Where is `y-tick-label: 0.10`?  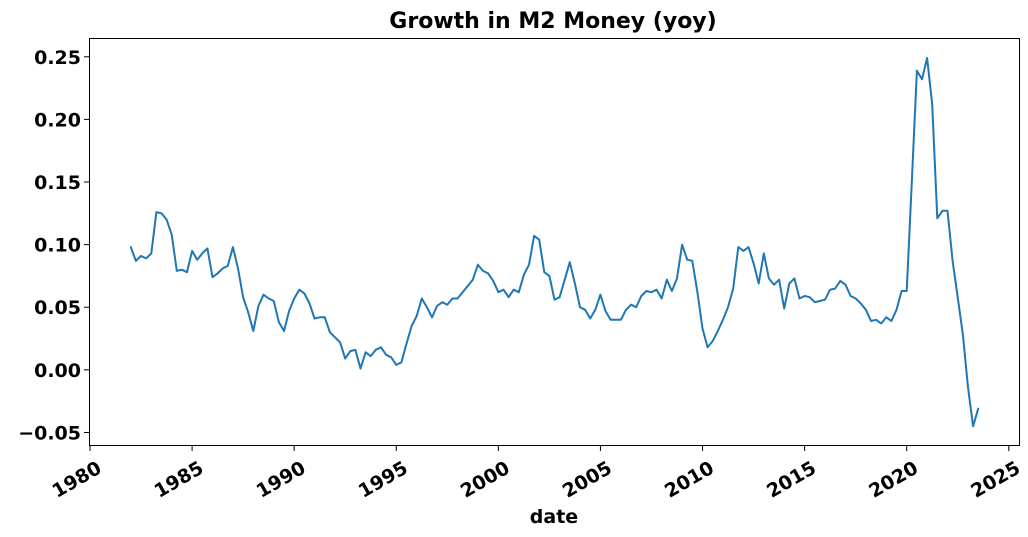
y-tick-label: 0.10 is located at coordinates (57, 246).